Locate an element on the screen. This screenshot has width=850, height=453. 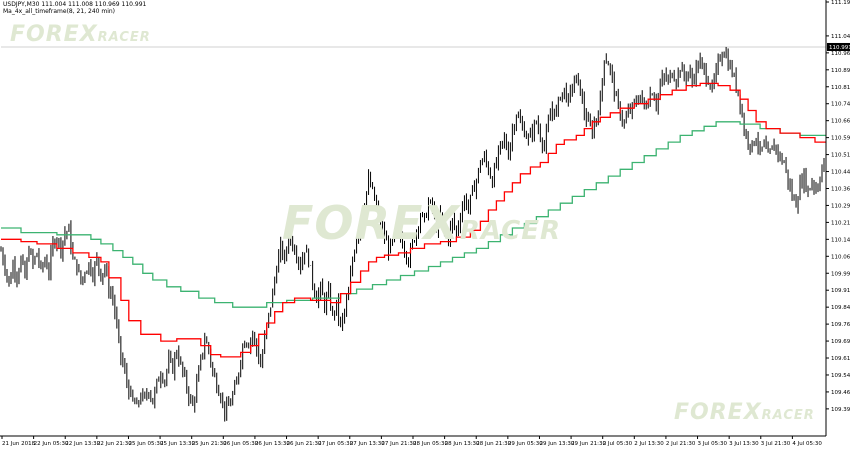
y-tick-label: 109.615 is located at coordinates (840, 359).